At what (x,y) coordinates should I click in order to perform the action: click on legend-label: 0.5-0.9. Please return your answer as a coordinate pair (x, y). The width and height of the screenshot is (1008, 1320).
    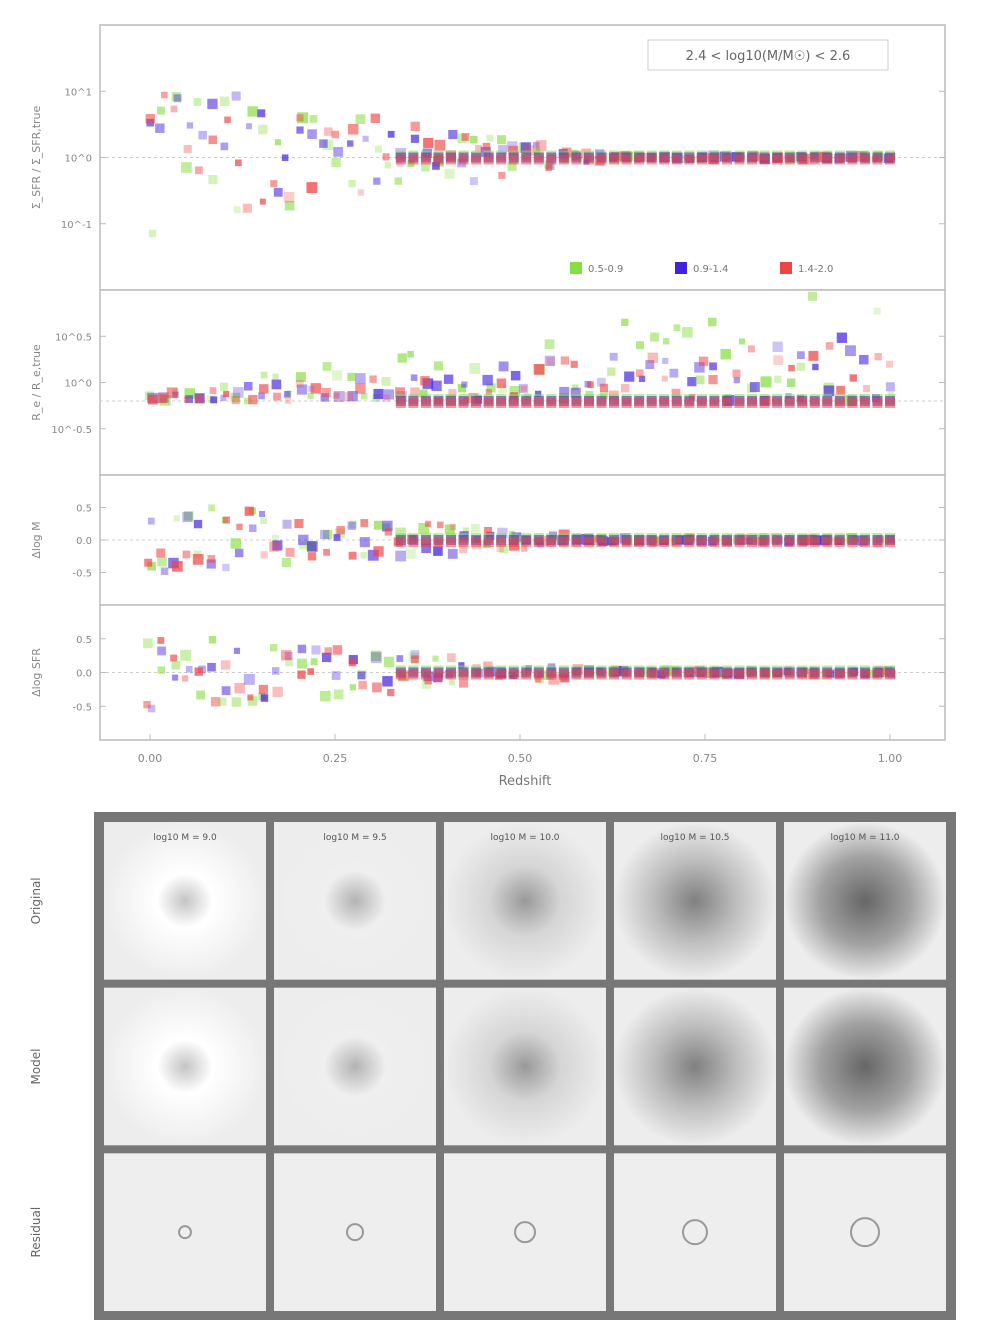
    Looking at the image, I should click on (605, 269).